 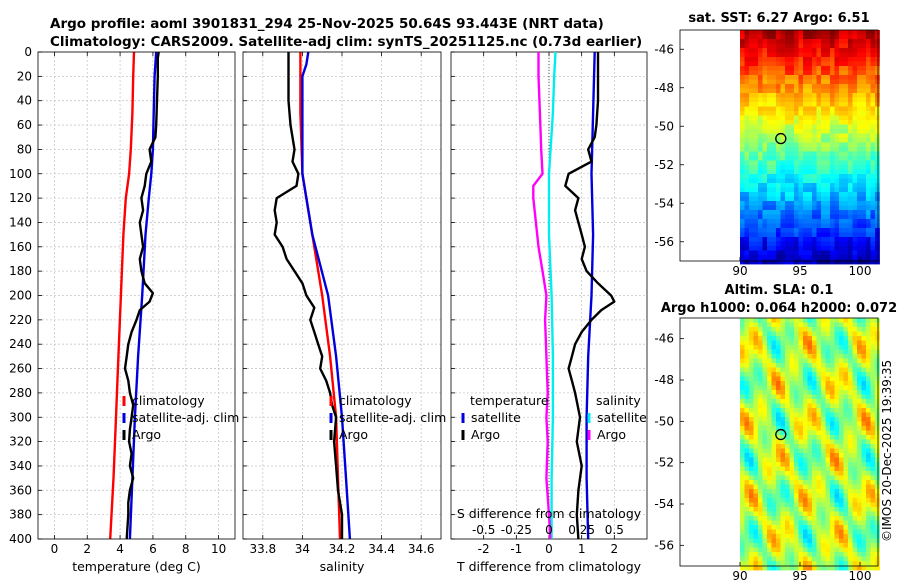 I want to click on y-tick-label: 260, so click(x=20, y=369).